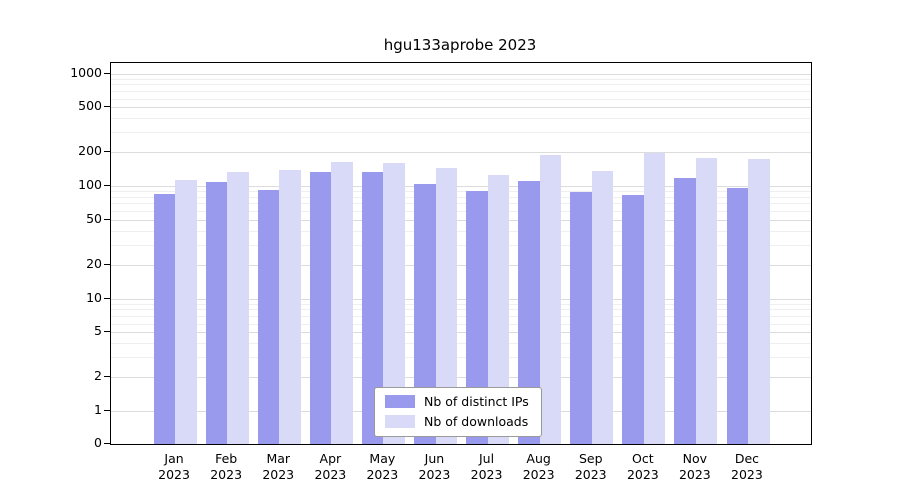 This screenshot has width=900, height=500. I want to click on y-tick-label: 1000, so click(86, 72).